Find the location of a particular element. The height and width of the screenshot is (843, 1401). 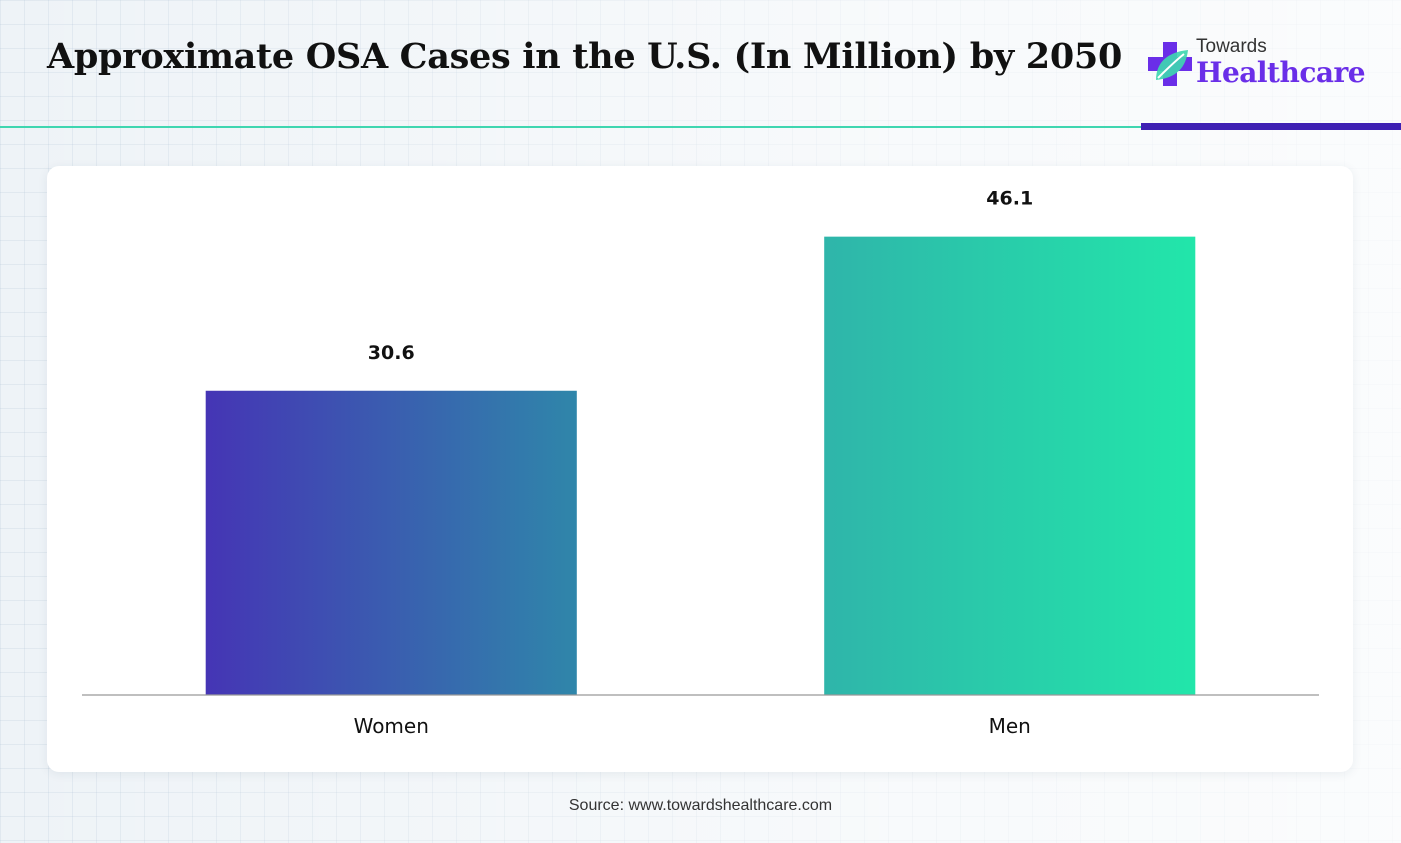

logo-text-healthcare: Healthcare is located at coordinates (1281, 72).